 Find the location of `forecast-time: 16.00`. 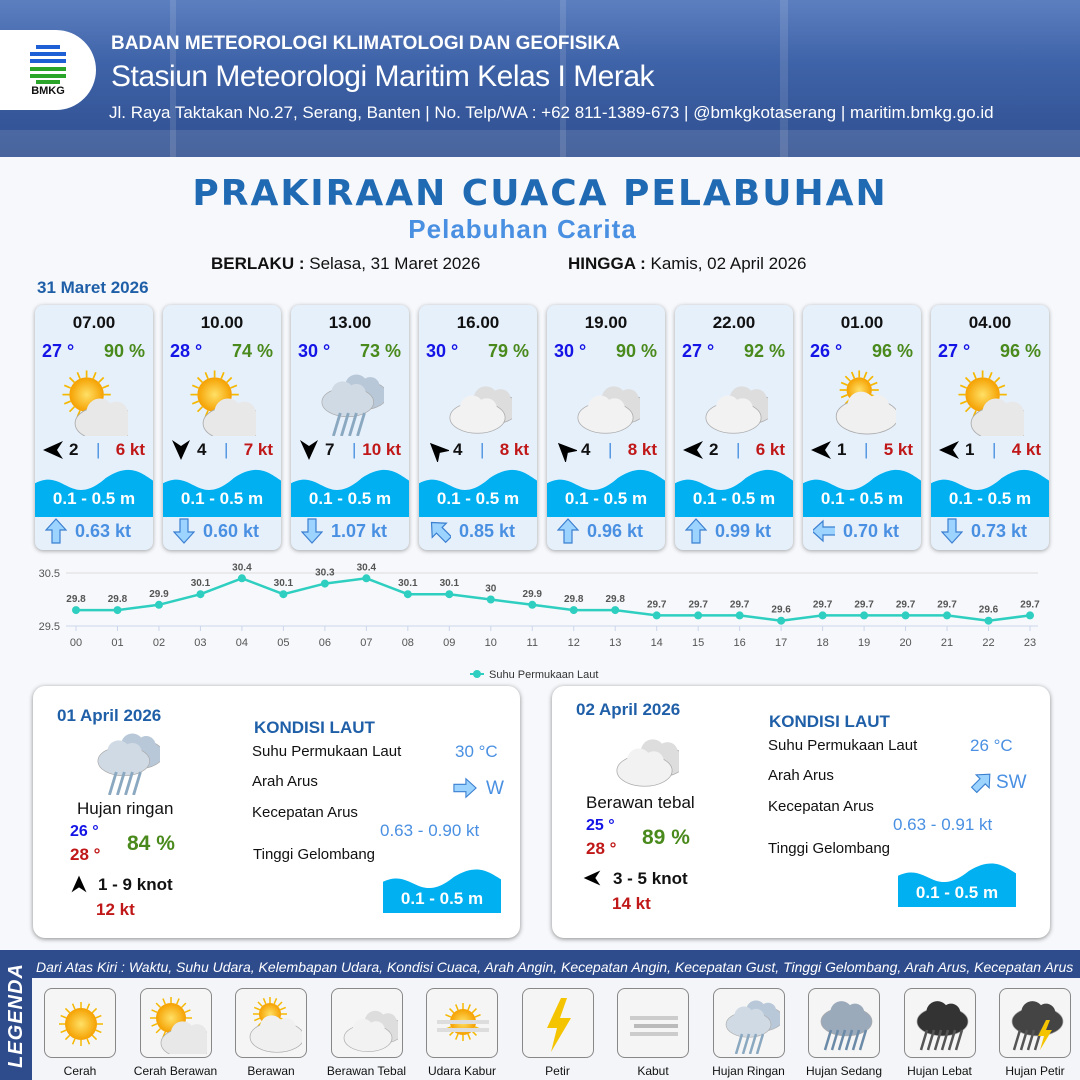

forecast-time: 16.00 is located at coordinates (478, 322).